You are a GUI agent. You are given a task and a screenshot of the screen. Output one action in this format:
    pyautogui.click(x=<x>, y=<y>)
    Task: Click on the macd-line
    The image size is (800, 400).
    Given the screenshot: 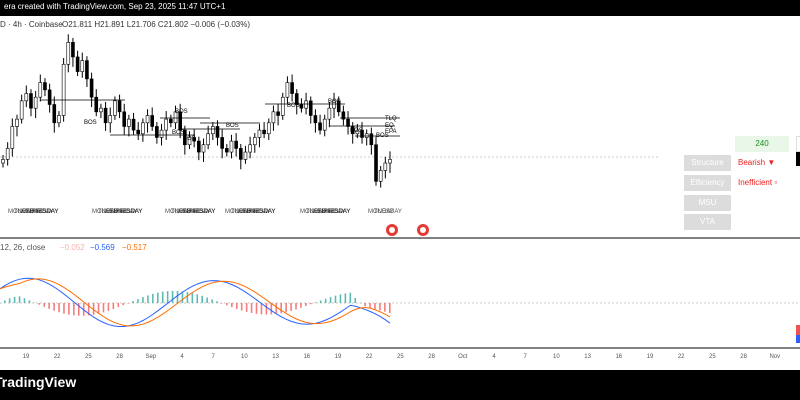 What is the action you would take?
    pyautogui.click(x=195, y=302)
    